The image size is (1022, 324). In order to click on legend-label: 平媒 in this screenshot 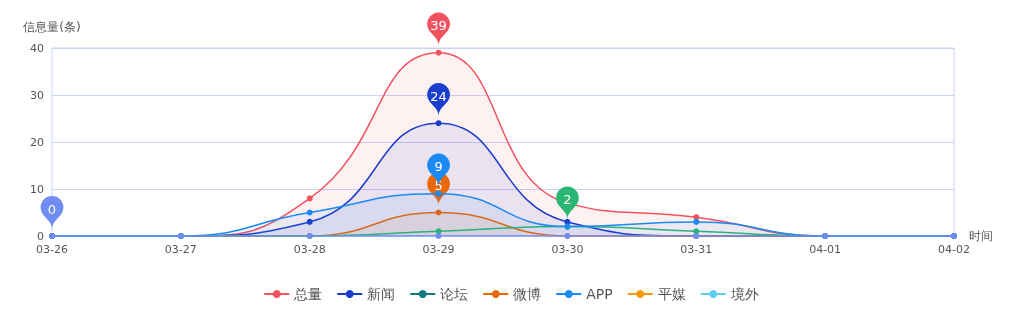, I will do `click(671, 294)`.